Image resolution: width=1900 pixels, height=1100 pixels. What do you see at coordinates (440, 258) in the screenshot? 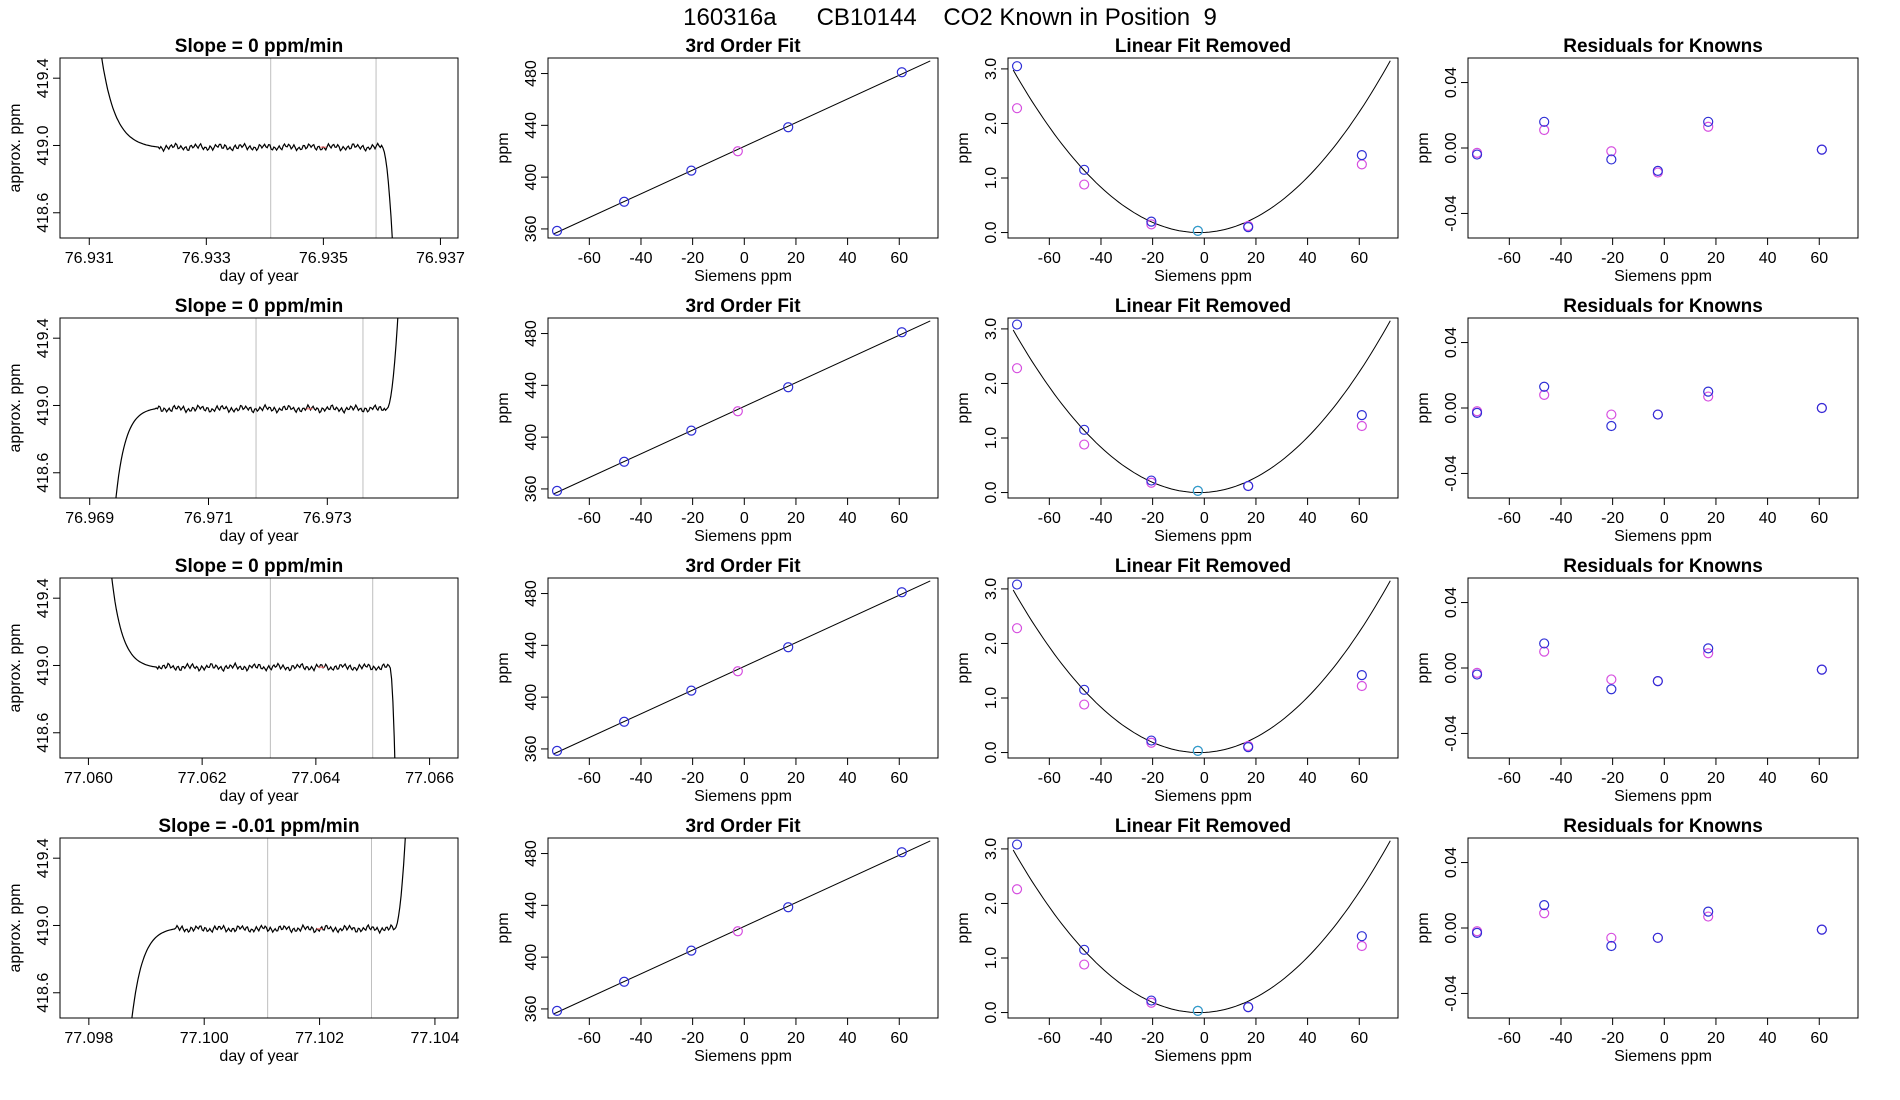
I see `x-tick-label: 76.937` at bounding box center [440, 258].